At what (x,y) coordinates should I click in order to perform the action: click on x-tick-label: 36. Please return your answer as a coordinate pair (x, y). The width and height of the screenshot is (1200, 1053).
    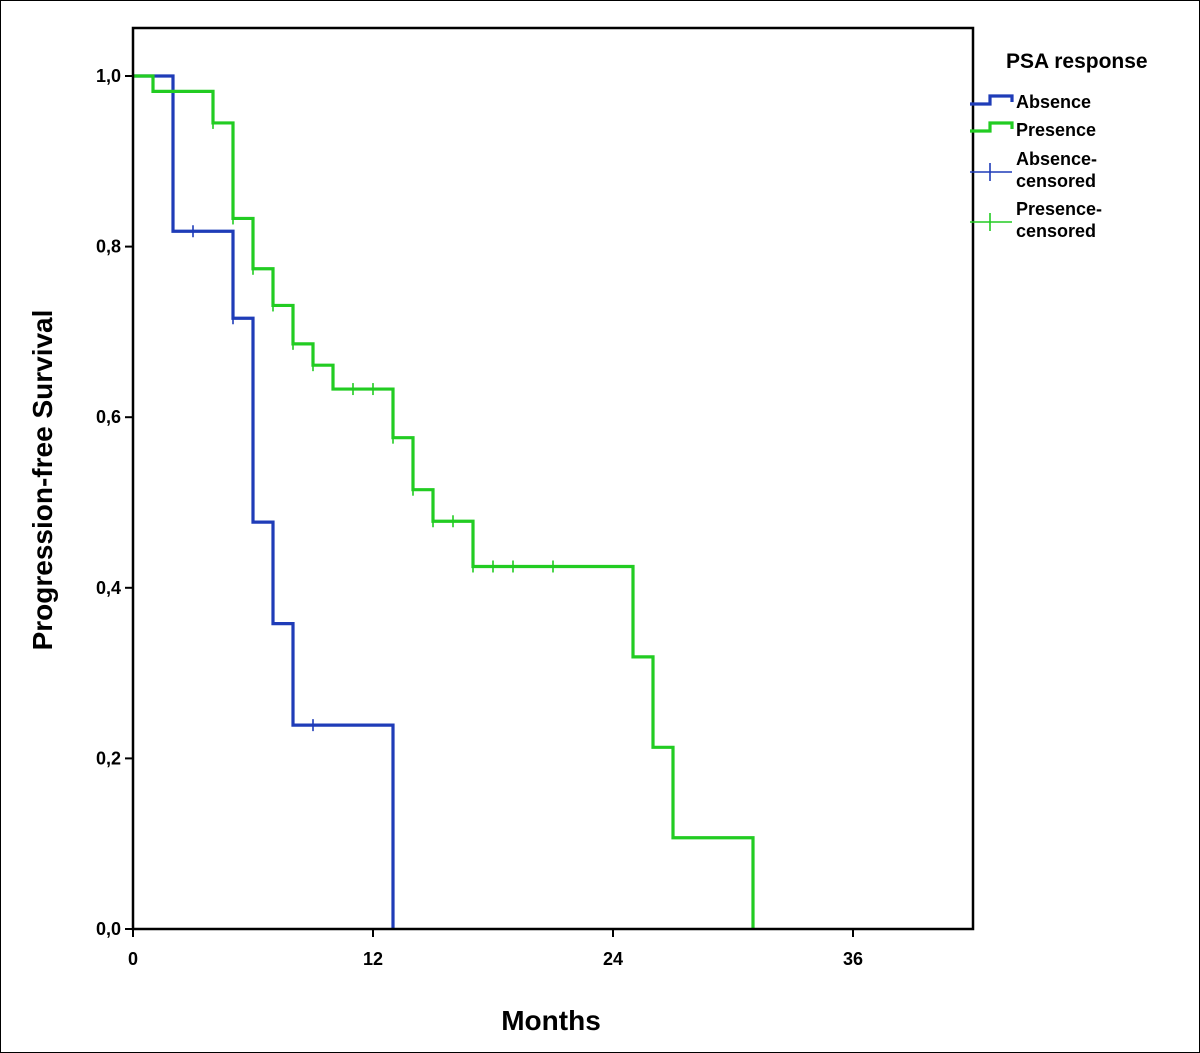
    Looking at the image, I should click on (853, 959).